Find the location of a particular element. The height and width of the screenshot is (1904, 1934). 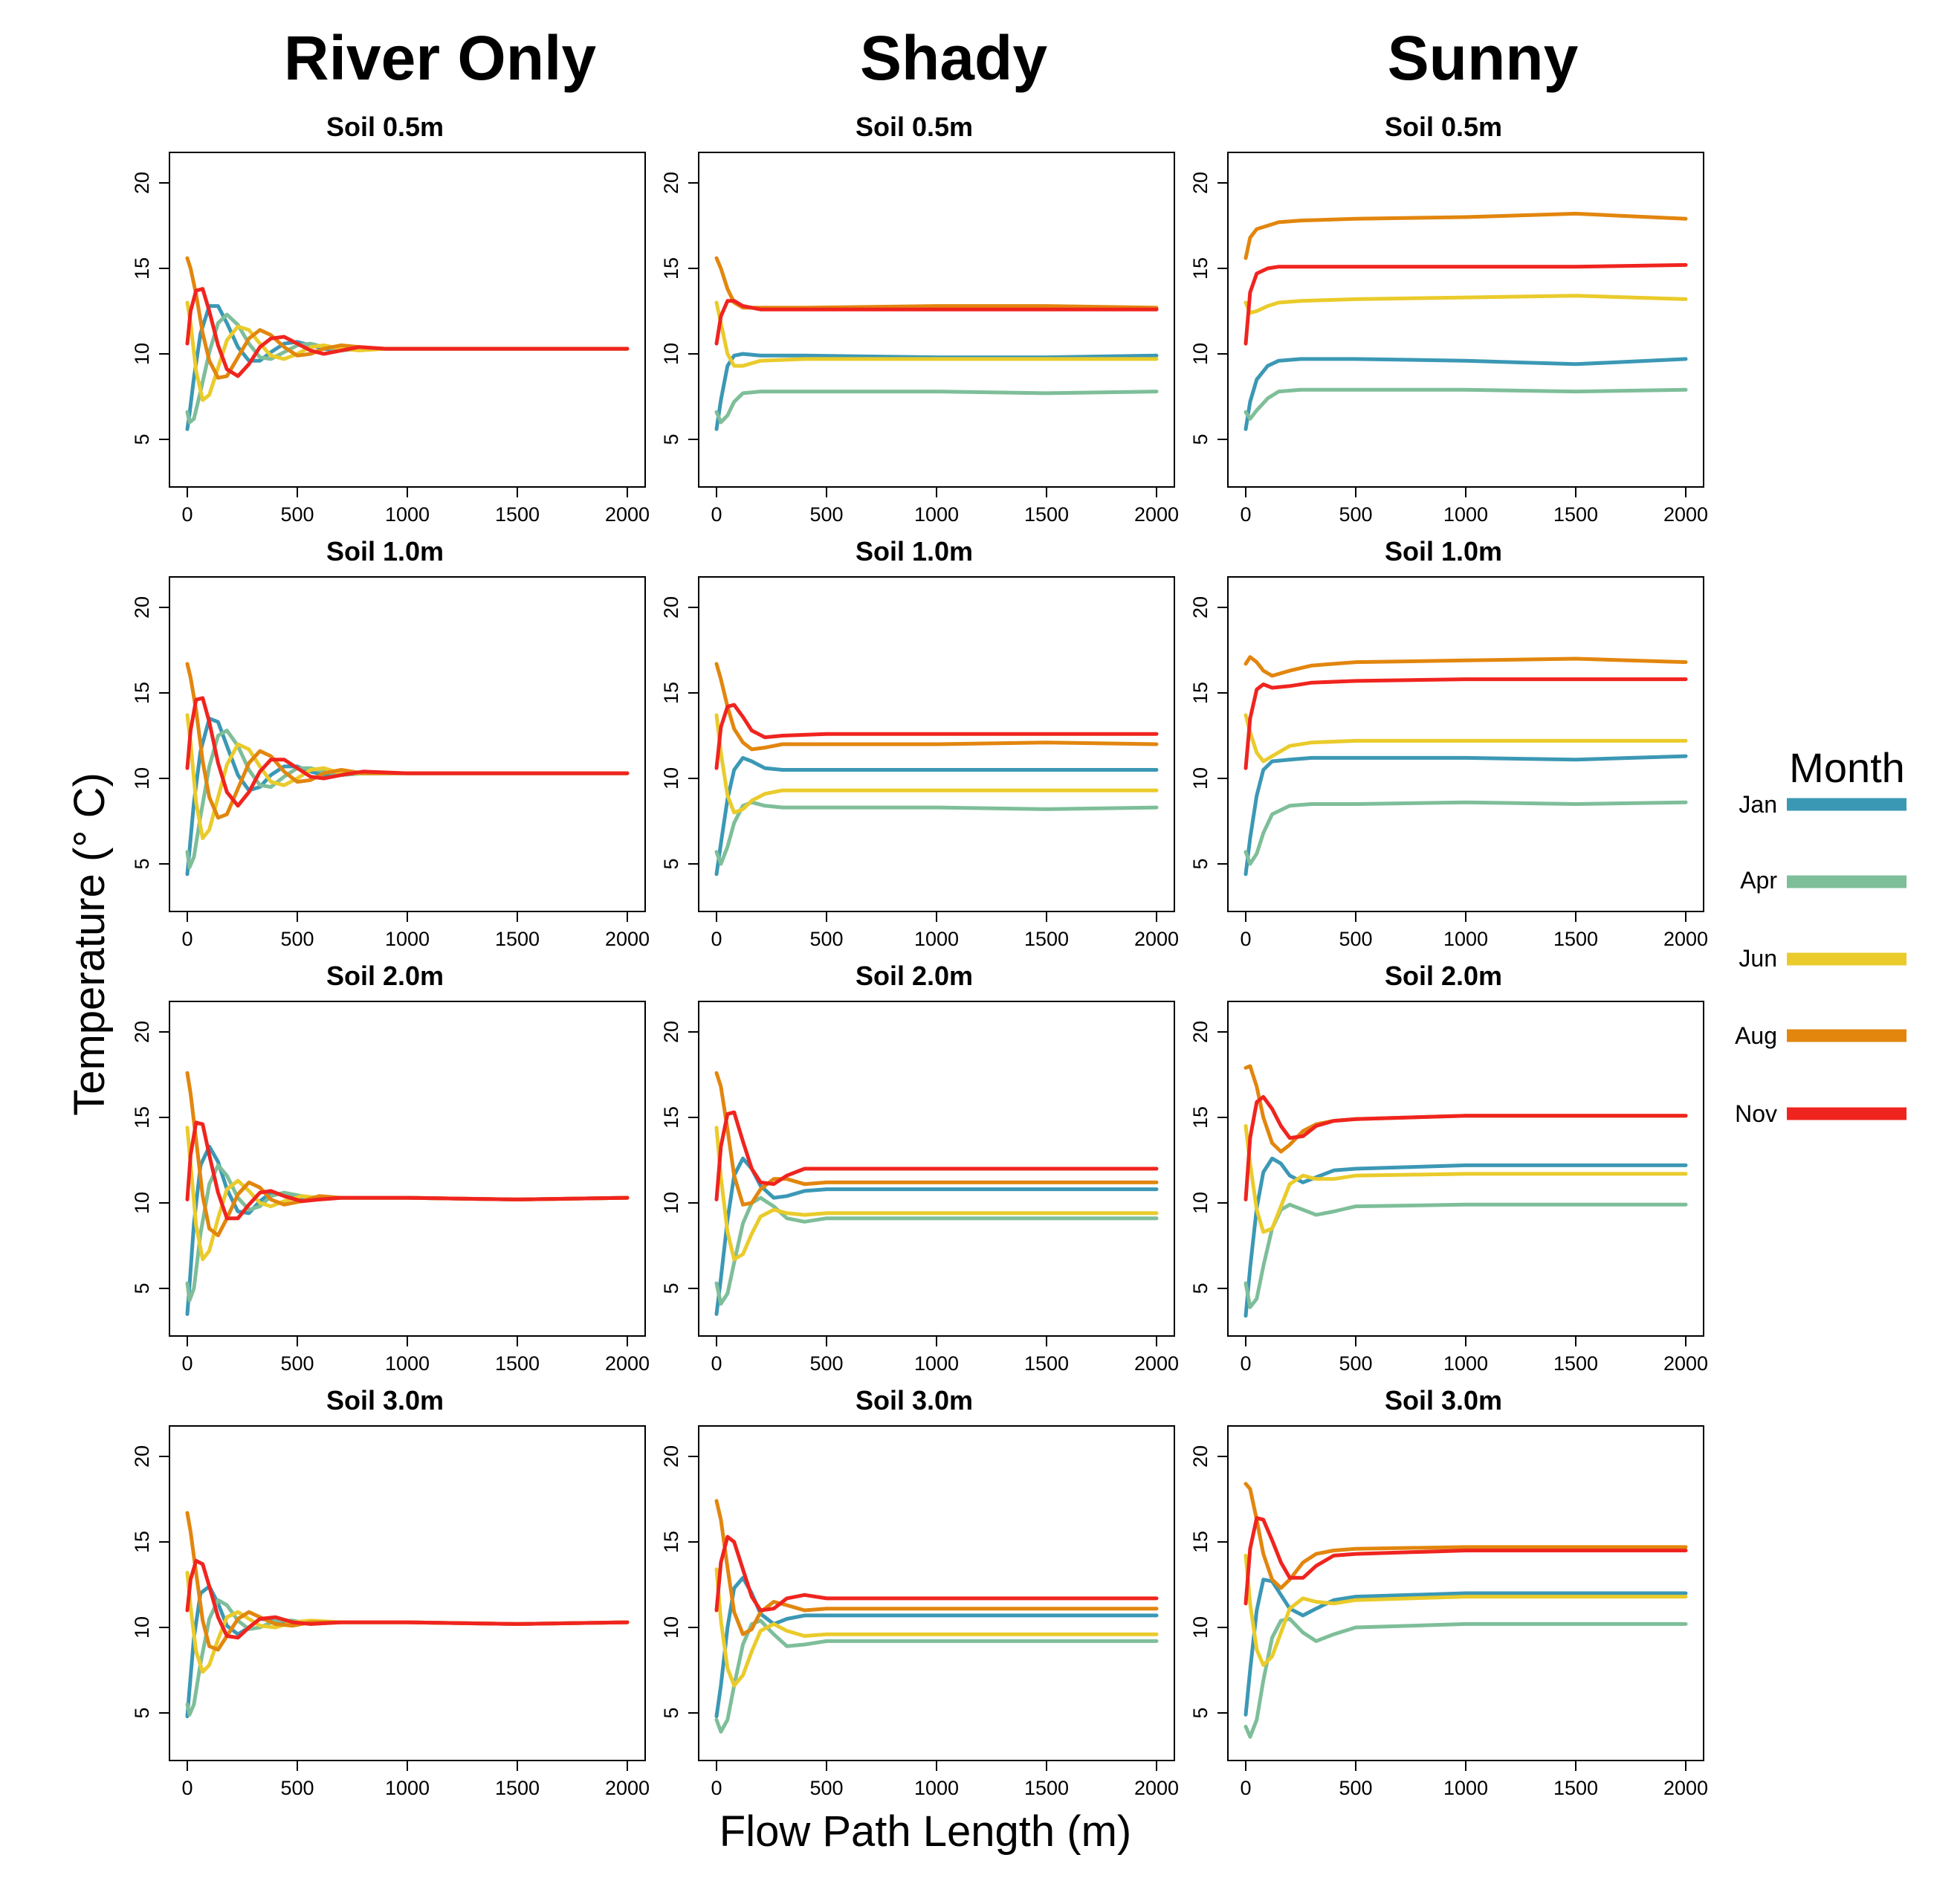

panel-river-only-soil-0-5m-xtick-label-1: 500 is located at coordinates (297, 515).